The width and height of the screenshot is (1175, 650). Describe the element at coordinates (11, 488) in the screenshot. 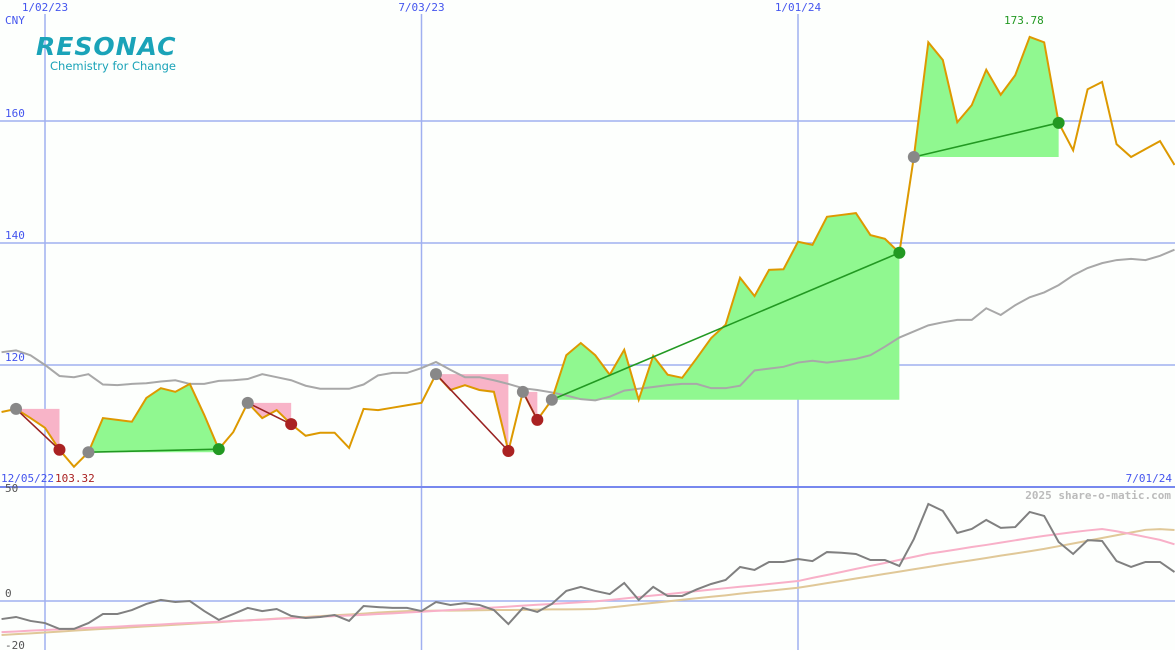

I see `lower-y-tick-label: 50` at that location.